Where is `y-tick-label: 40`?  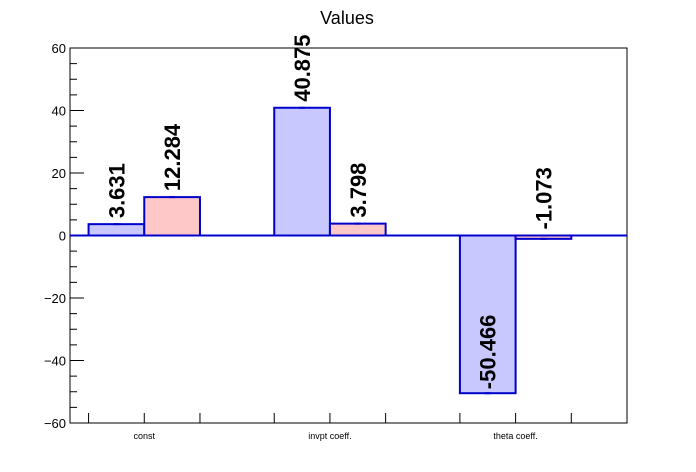 y-tick-label: 40 is located at coordinates (59, 111).